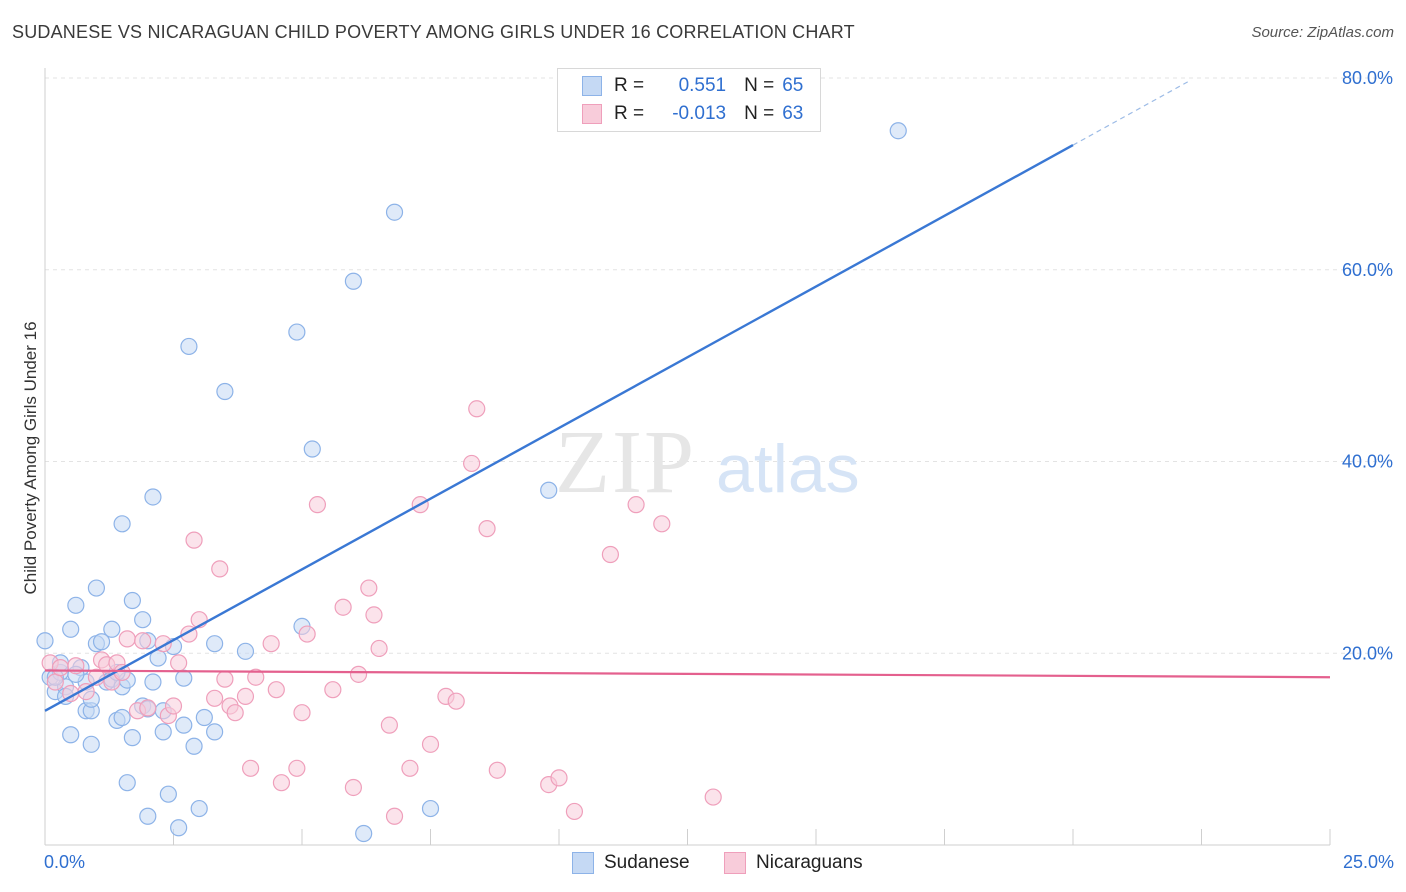 The image size is (1406, 892). Describe the element at coordinates (629, 85) in the screenshot. I see `r-label: R =` at that location.